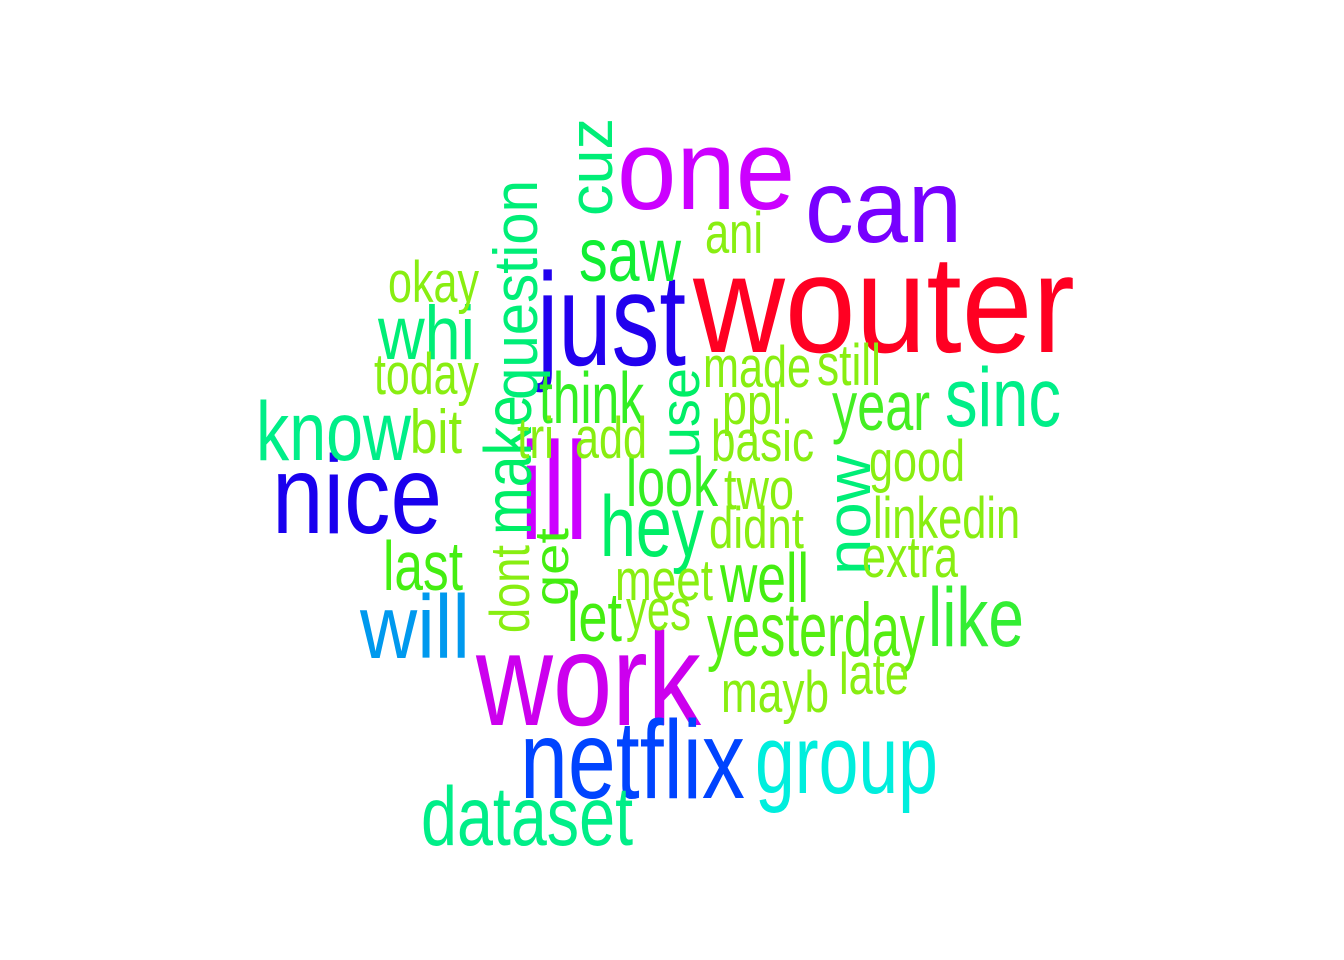 The image size is (1344, 960). I want to click on word-like: like, so click(976, 618).